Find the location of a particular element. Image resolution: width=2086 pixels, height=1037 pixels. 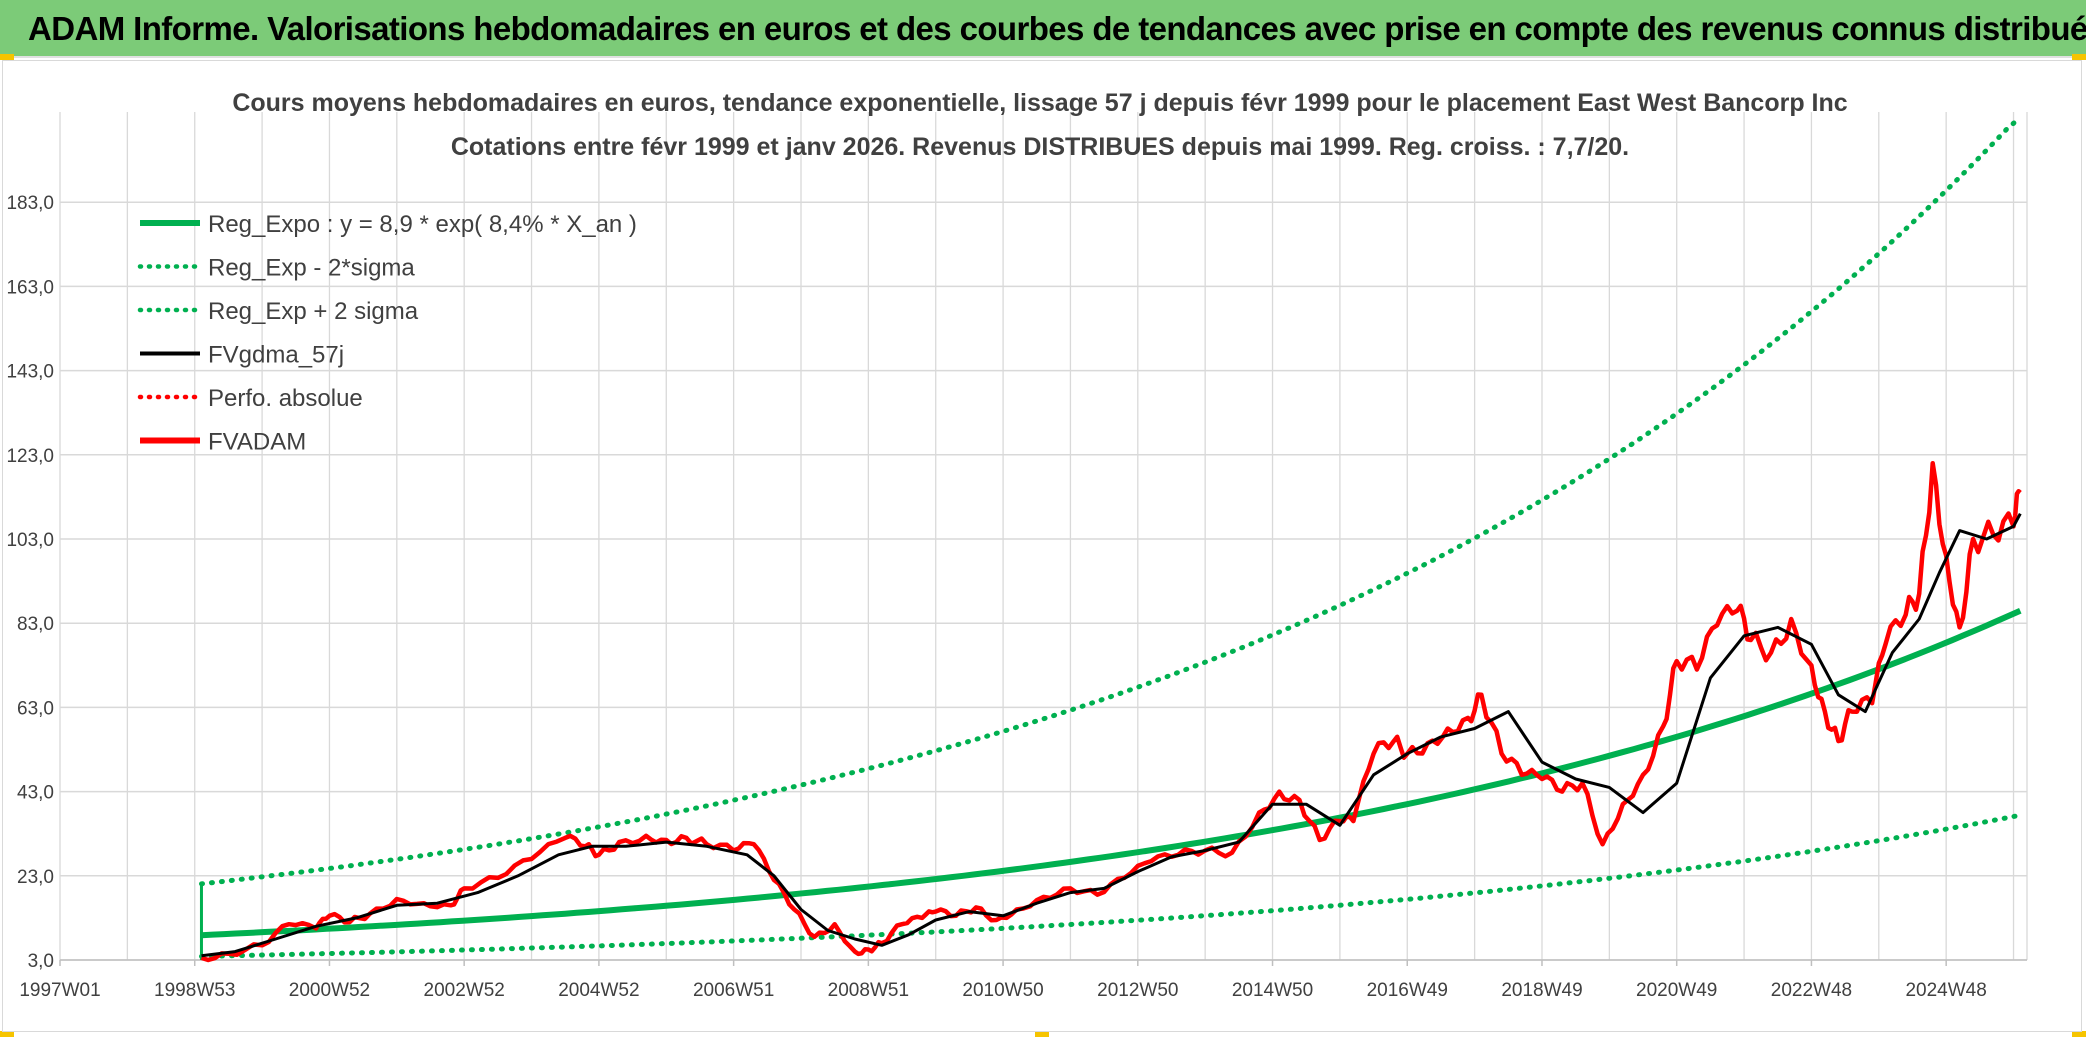

legend-label: Reg_Exp - 2*sigma is located at coordinates (311, 268).